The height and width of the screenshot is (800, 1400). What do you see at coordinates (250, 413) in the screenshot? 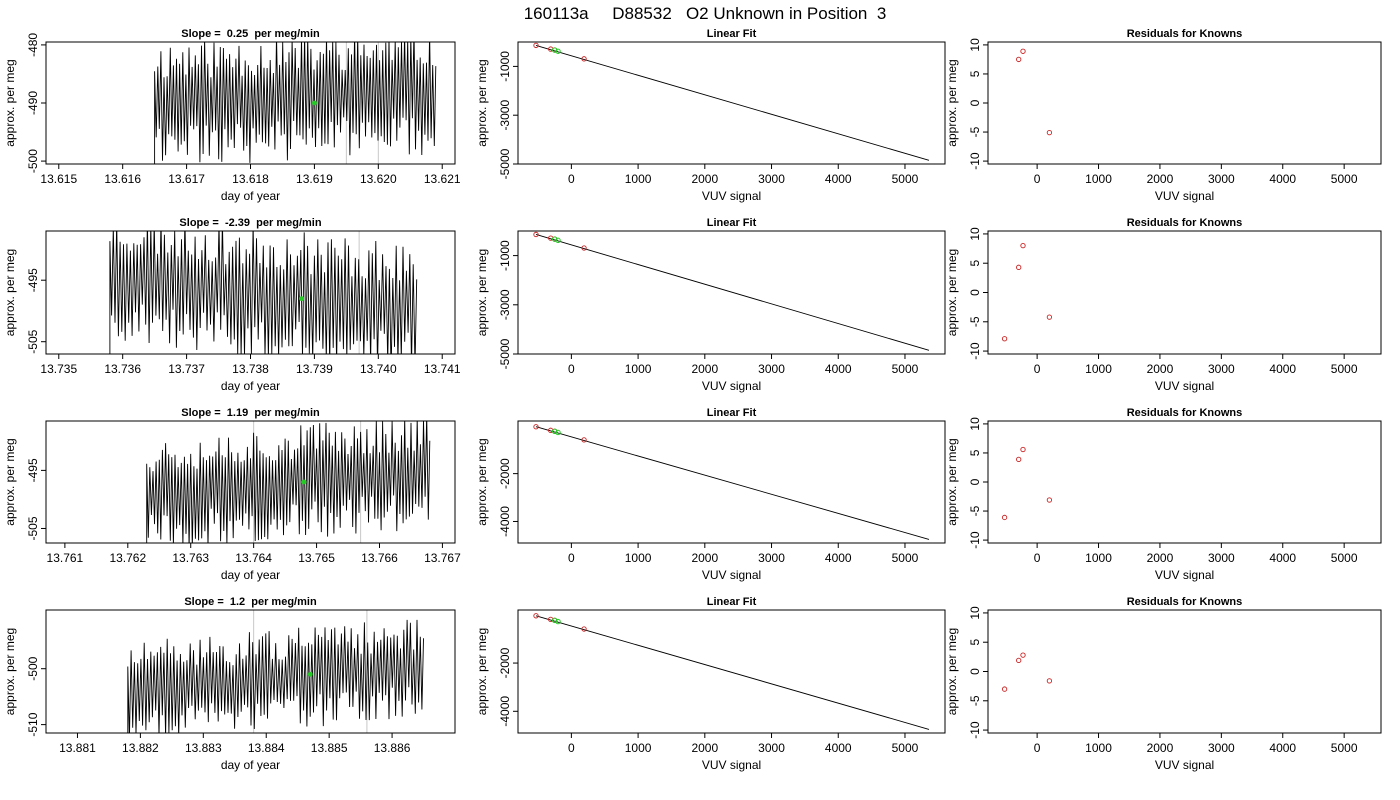
I see `chart-title: Slope = 1.19 per meg/min` at bounding box center [250, 413].